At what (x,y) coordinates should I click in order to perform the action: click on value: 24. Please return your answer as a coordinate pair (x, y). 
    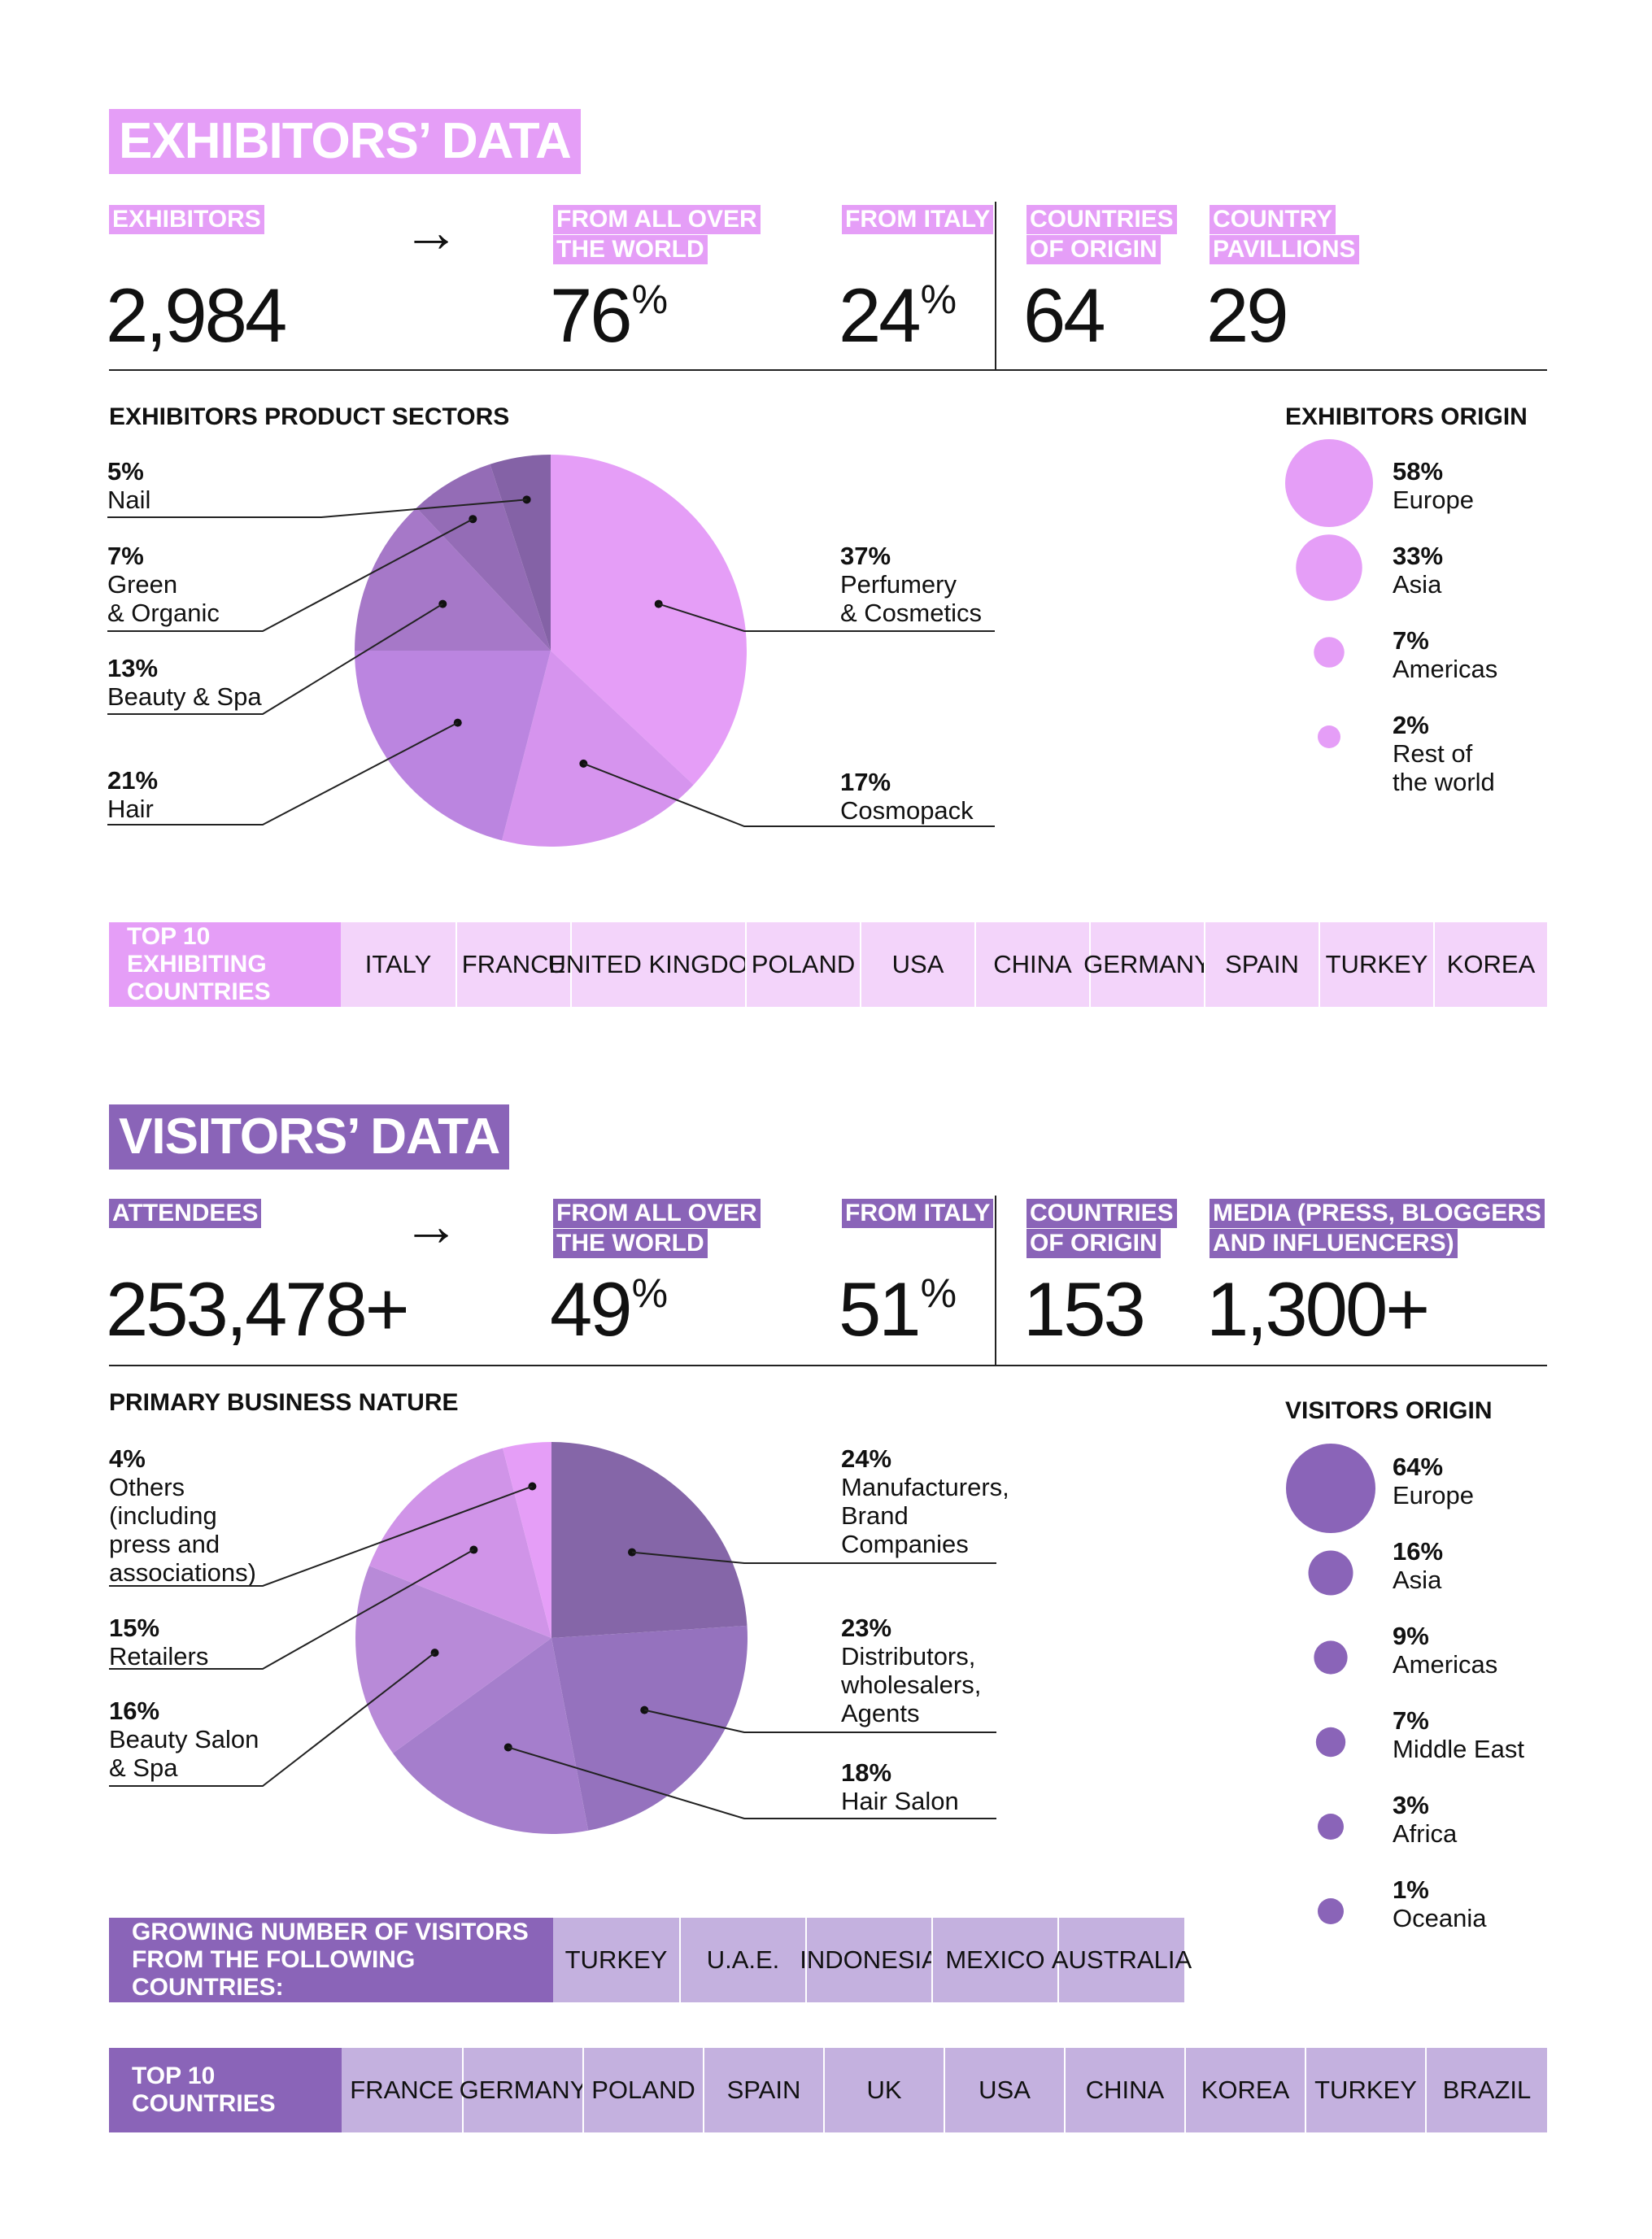
    Looking at the image, I should click on (880, 315).